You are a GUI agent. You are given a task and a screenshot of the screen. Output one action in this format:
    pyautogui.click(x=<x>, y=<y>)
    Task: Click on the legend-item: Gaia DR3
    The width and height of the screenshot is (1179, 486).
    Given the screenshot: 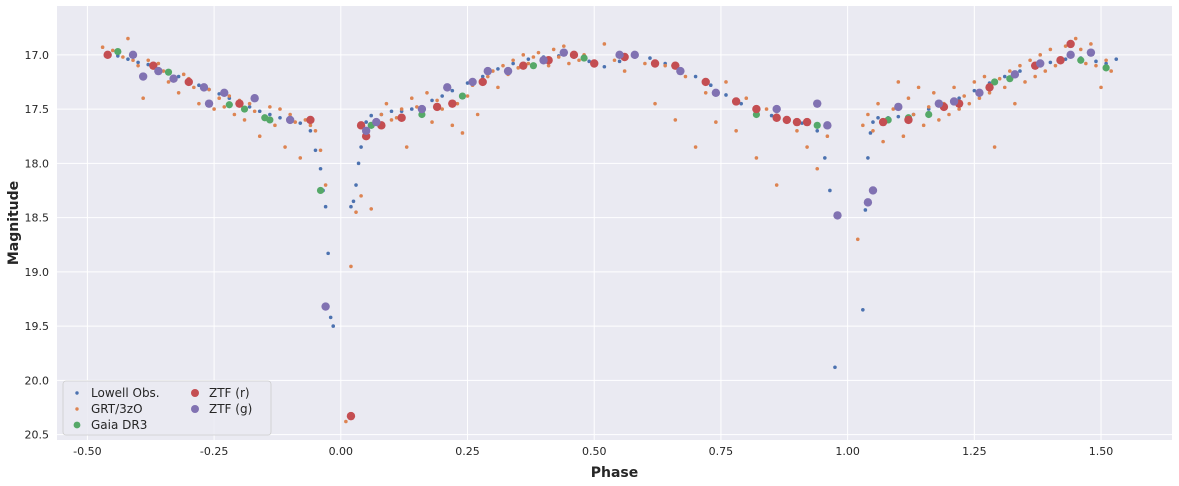 What is the action you would take?
    pyautogui.click(x=110, y=425)
    